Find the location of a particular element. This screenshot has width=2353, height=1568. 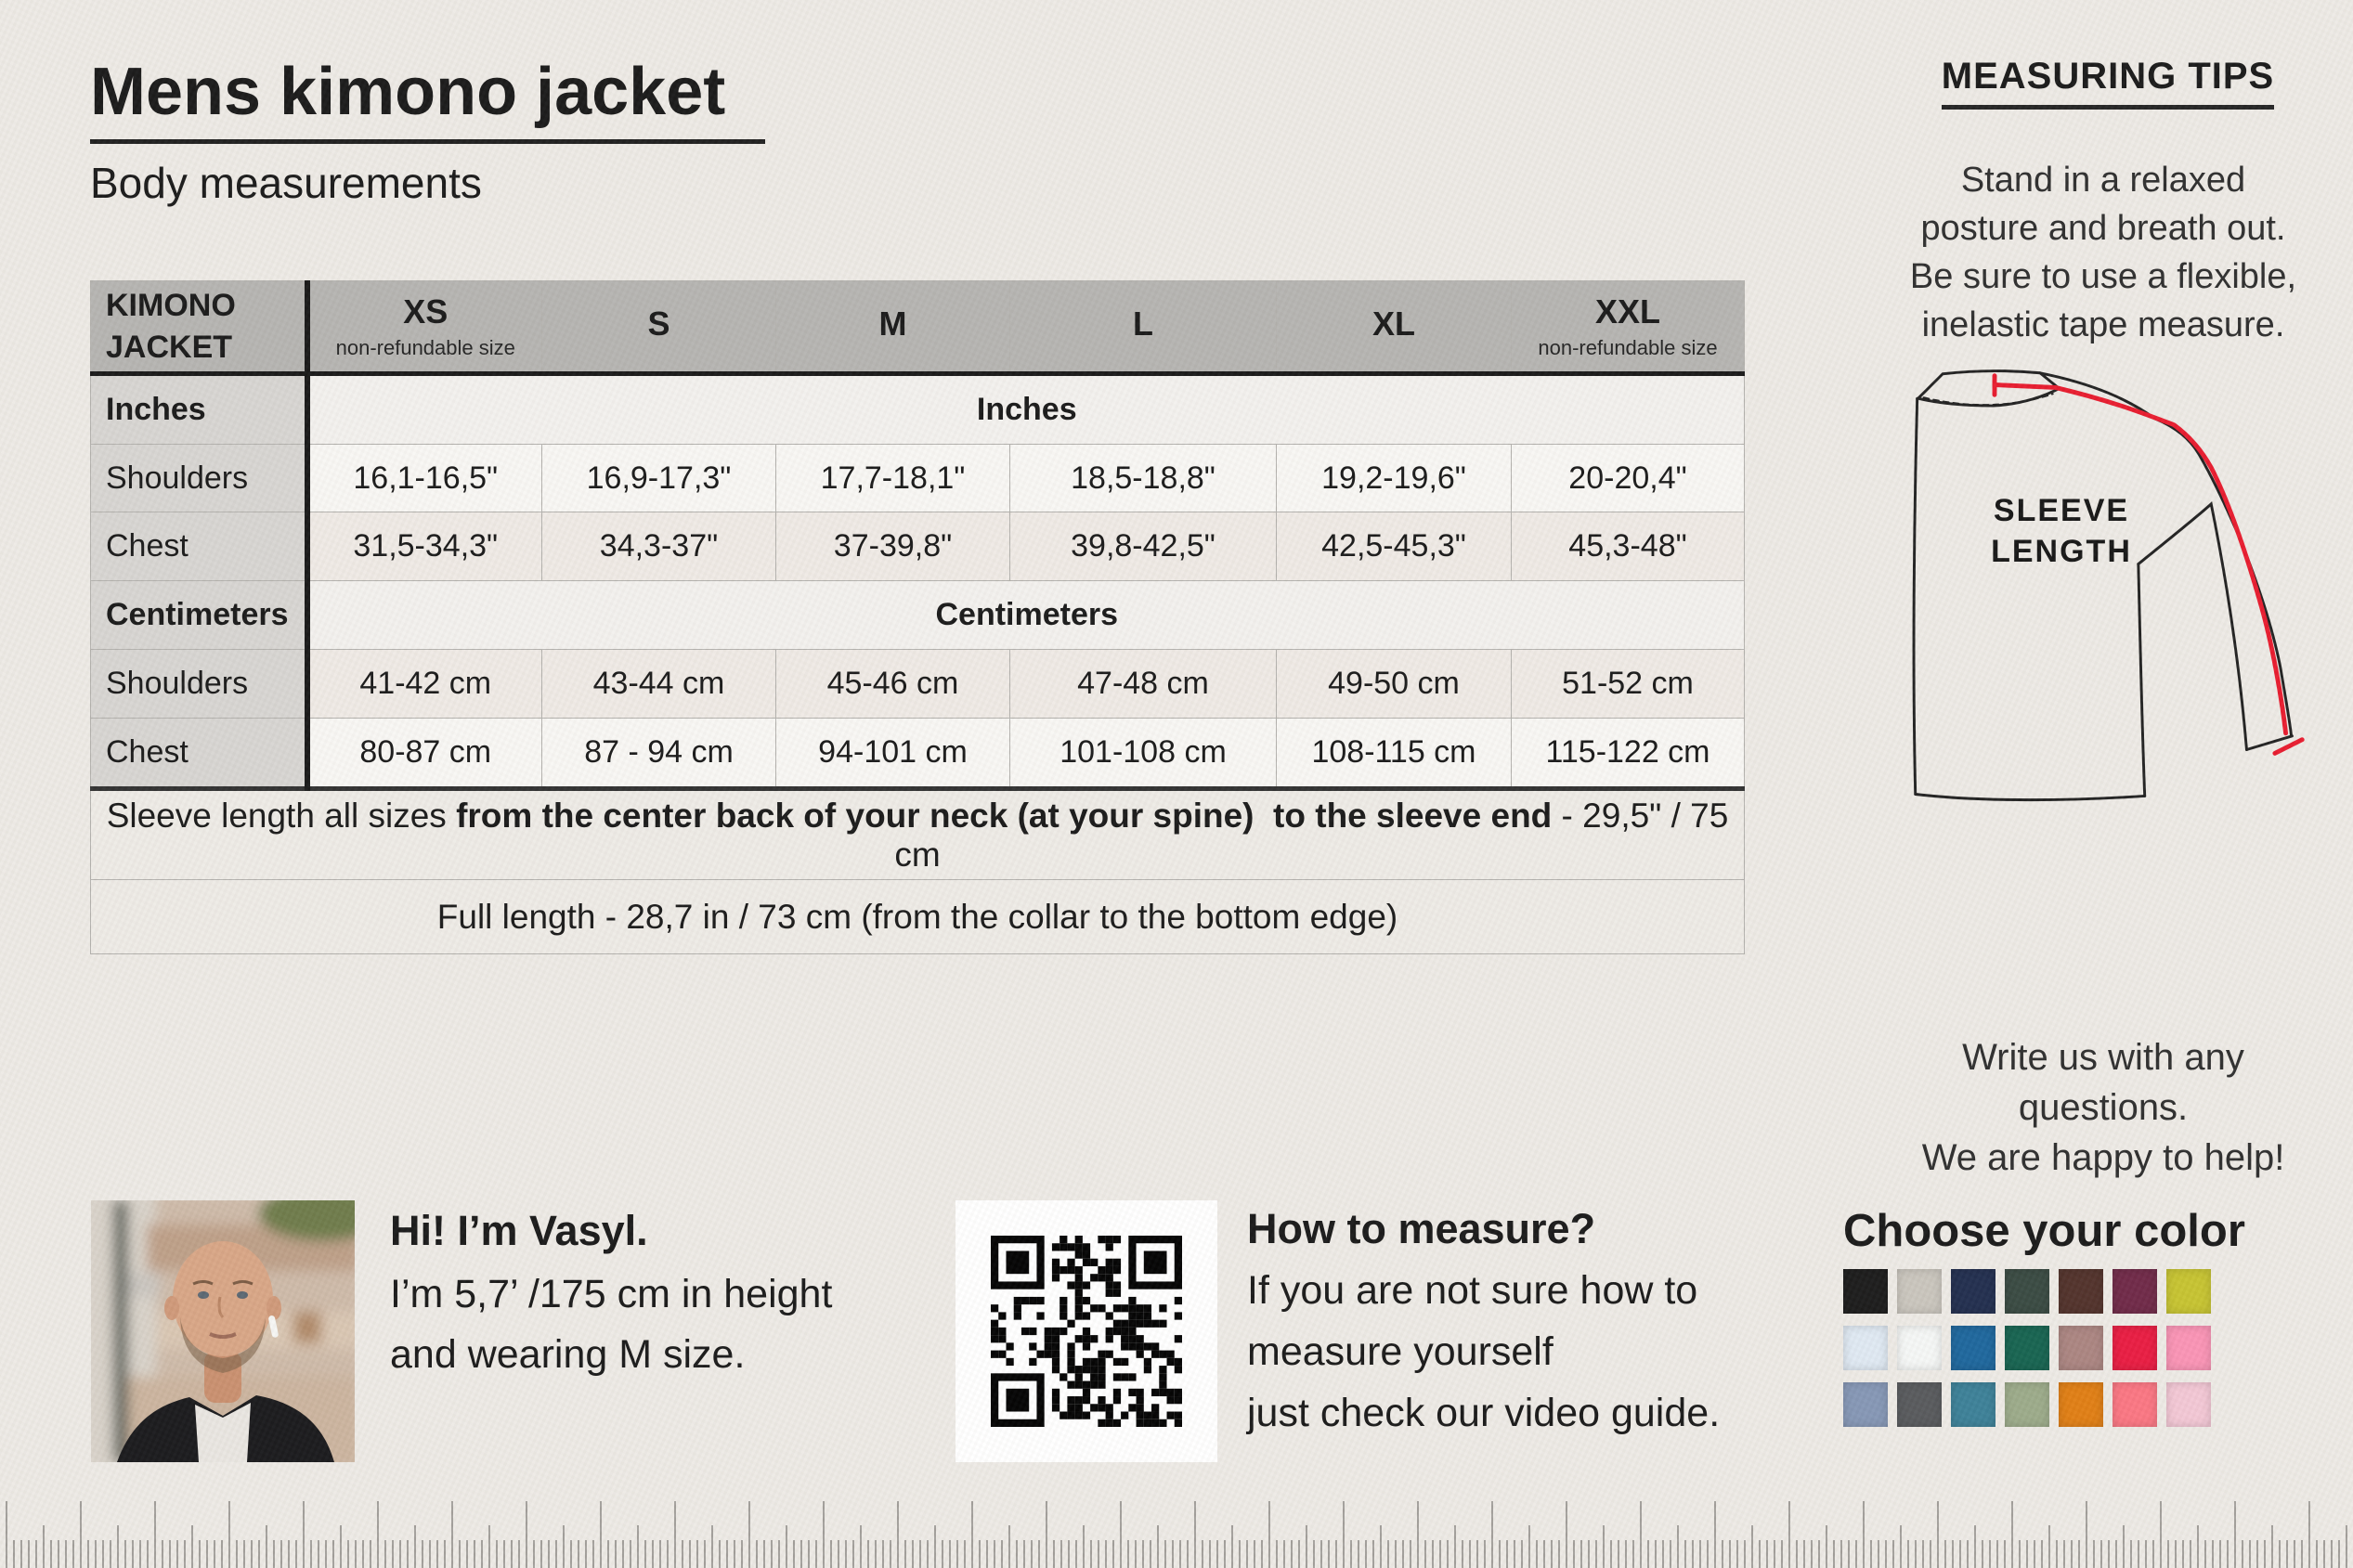

tips-line: Be sure to use a flexible, is located at coordinates (2103, 276).